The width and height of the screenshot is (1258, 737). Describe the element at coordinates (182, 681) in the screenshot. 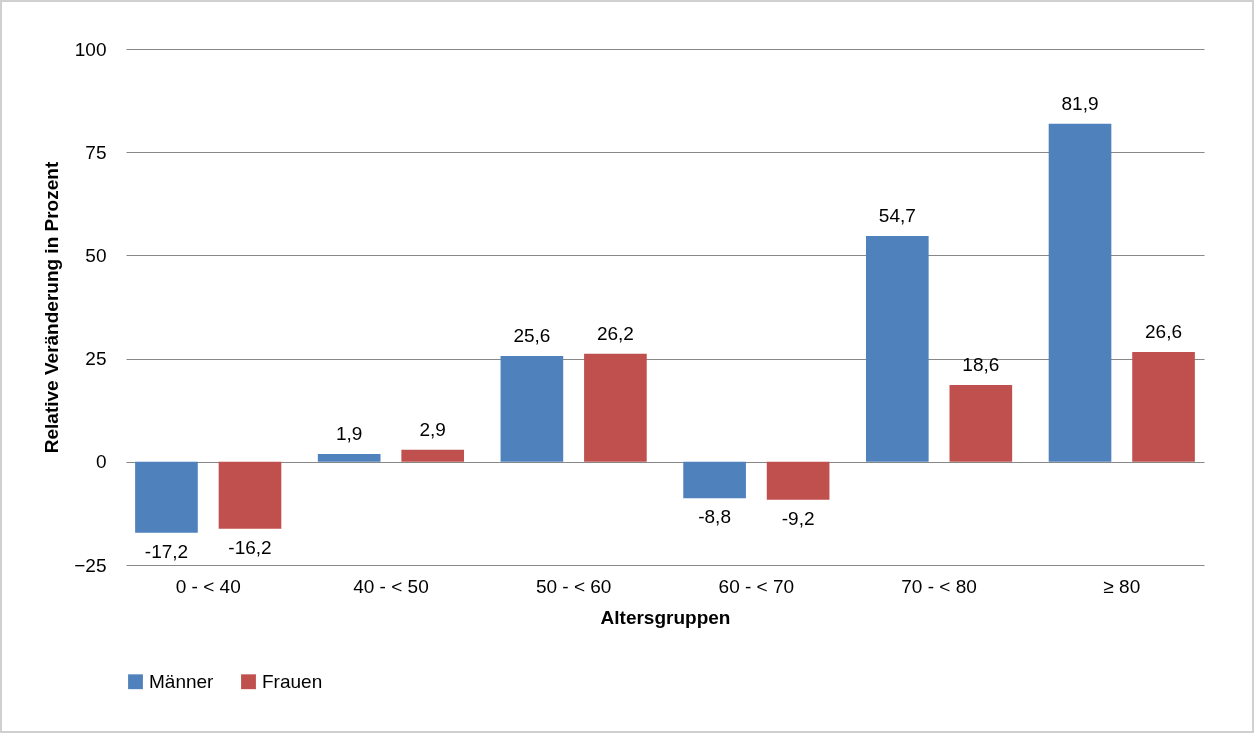

I see `legend-label: Männer` at that location.